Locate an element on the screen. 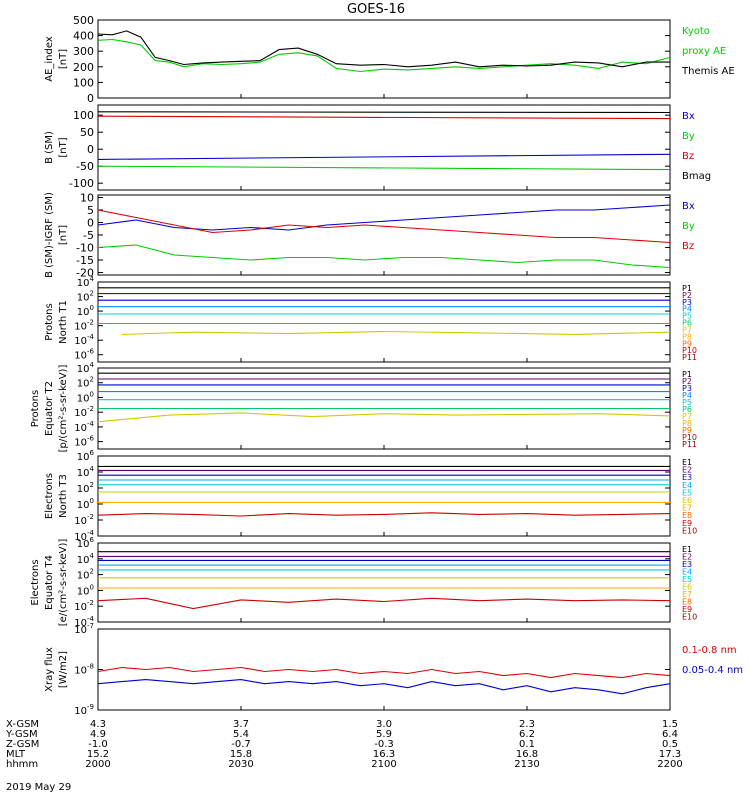 This screenshot has width=750, height=800. bsm-legend-entry: Bmag is located at coordinates (696, 176).